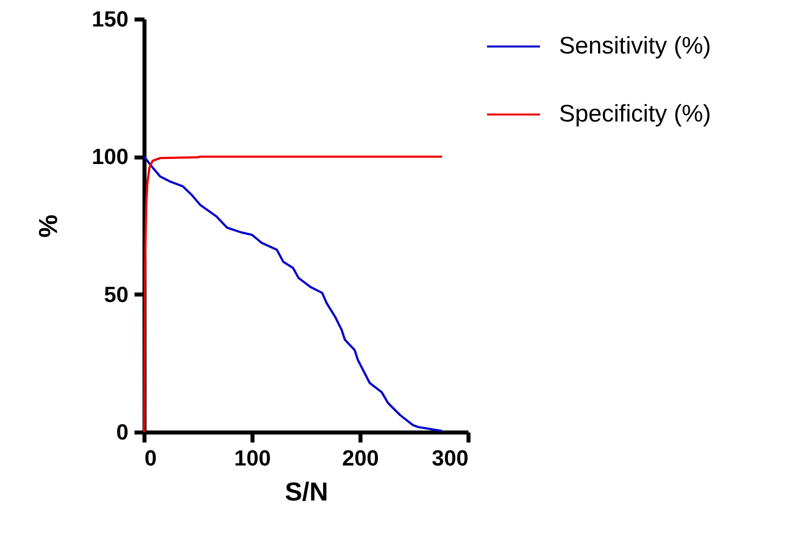 The height and width of the screenshot is (540, 810). What do you see at coordinates (450, 458) in the screenshot?
I see `x-tick-label: 300` at bounding box center [450, 458].